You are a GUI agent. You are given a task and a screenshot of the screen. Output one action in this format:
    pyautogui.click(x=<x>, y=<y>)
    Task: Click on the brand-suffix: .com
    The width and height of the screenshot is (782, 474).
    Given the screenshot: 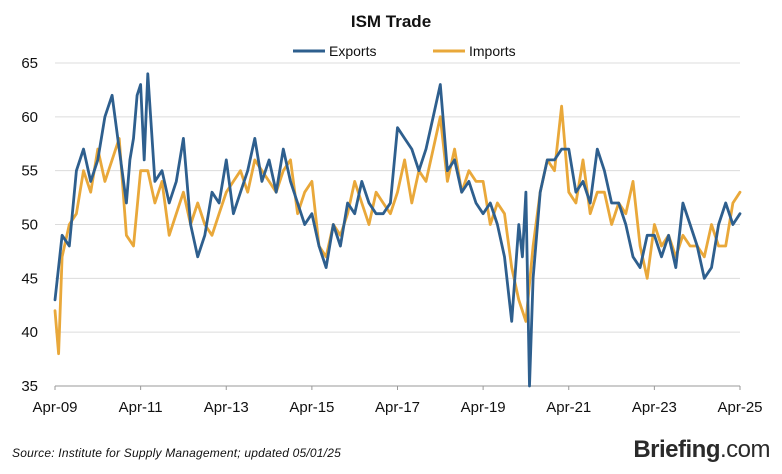 What is the action you would take?
    pyautogui.click(x=745, y=449)
    